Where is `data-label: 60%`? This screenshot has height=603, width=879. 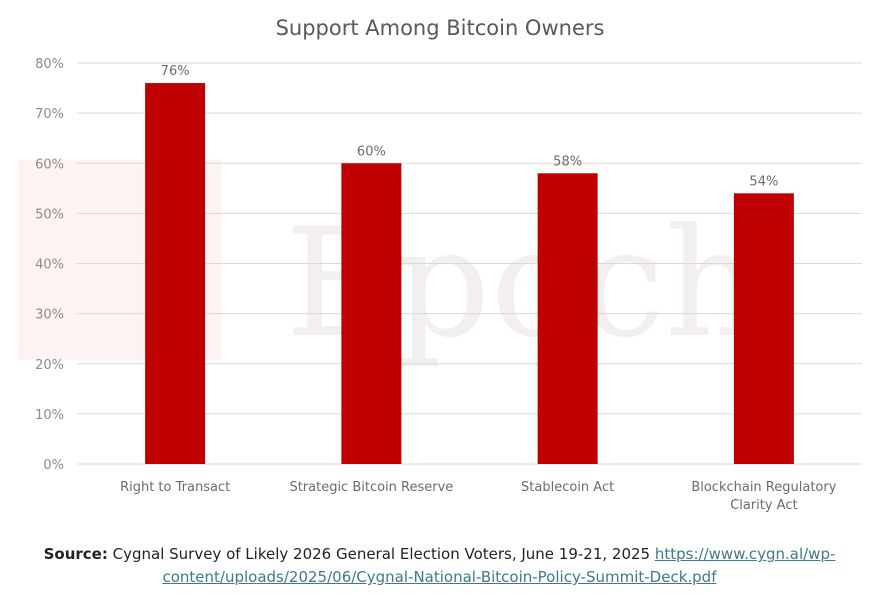
data-label: 60% is located at coordinates (371, 151).